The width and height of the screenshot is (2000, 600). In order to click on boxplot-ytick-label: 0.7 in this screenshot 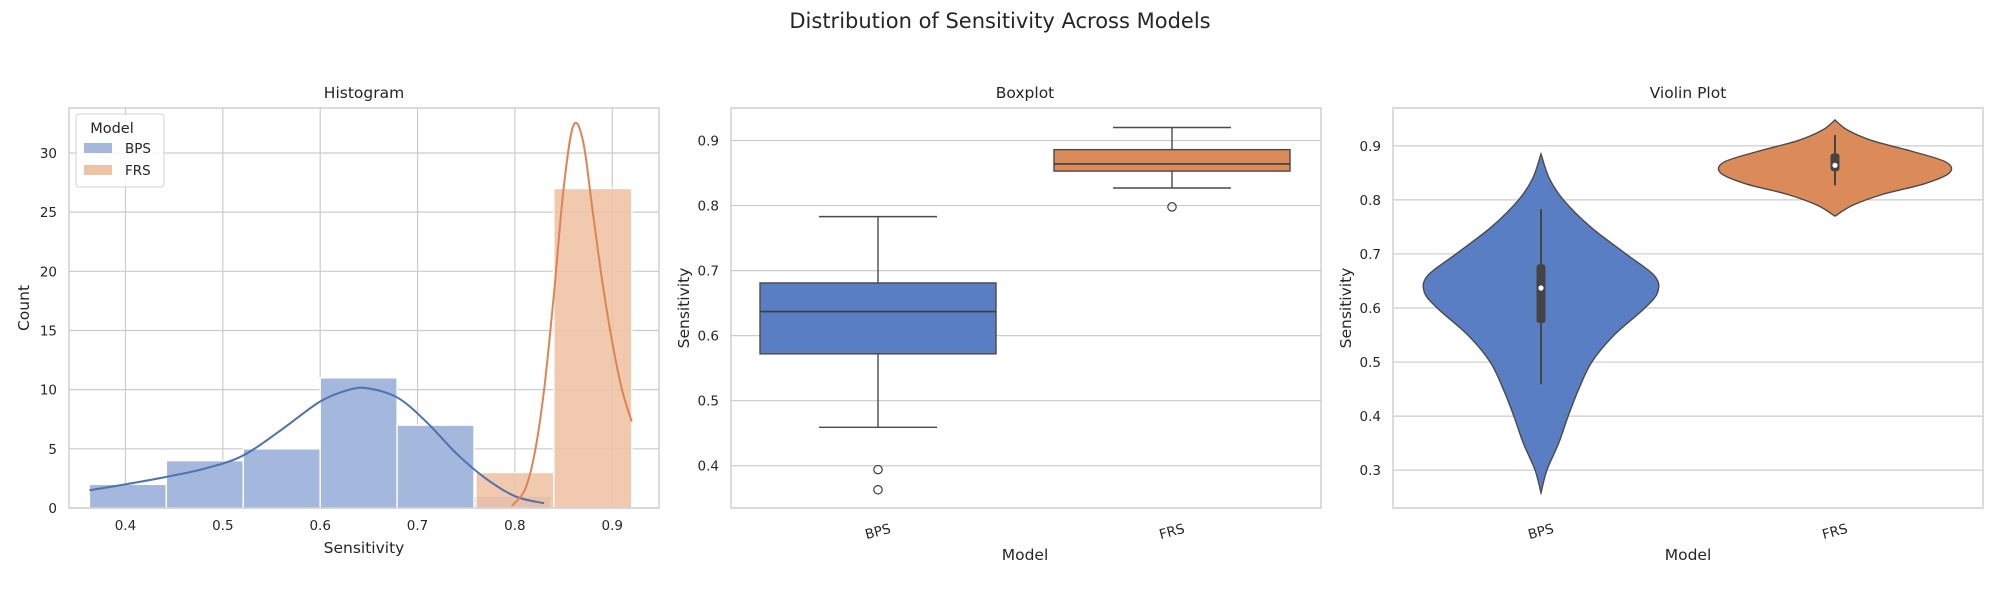, I will do `click(708, 272)`.